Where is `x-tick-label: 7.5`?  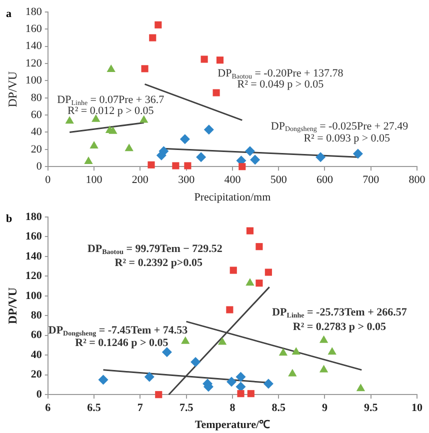
x-tick-label: 7.5 is located at coordinates (186, 408).